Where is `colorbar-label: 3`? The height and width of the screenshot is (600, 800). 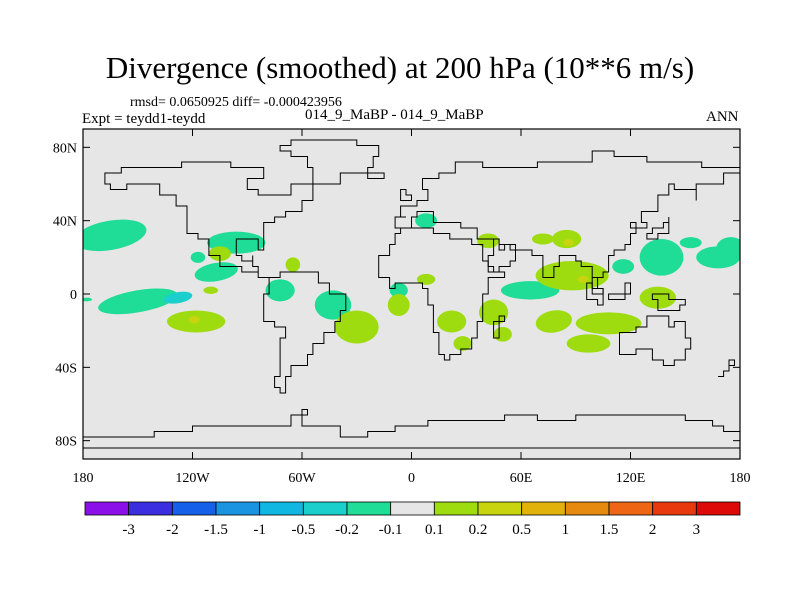
colorbar-label: 3 is located at coordinates (697, 530).